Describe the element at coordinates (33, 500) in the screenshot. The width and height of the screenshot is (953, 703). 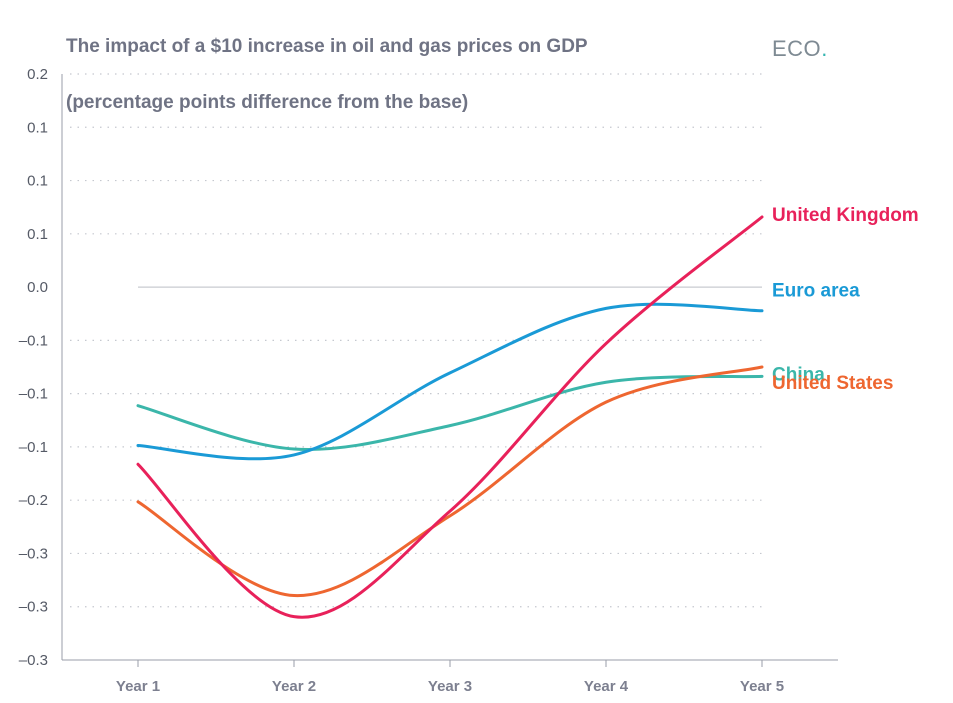
I see `y-tick-label: –0.2` at that location.